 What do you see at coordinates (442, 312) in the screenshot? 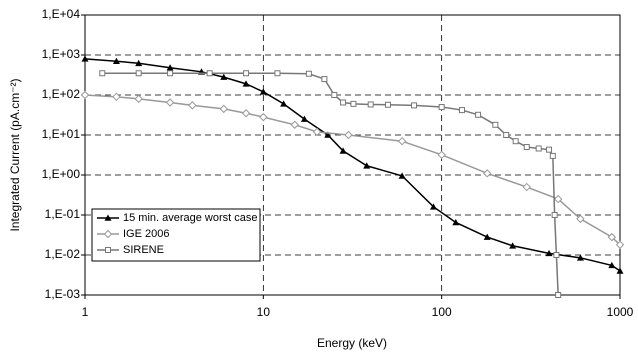
I see `x-tick-label: 100` at bounding box center [442, 312].